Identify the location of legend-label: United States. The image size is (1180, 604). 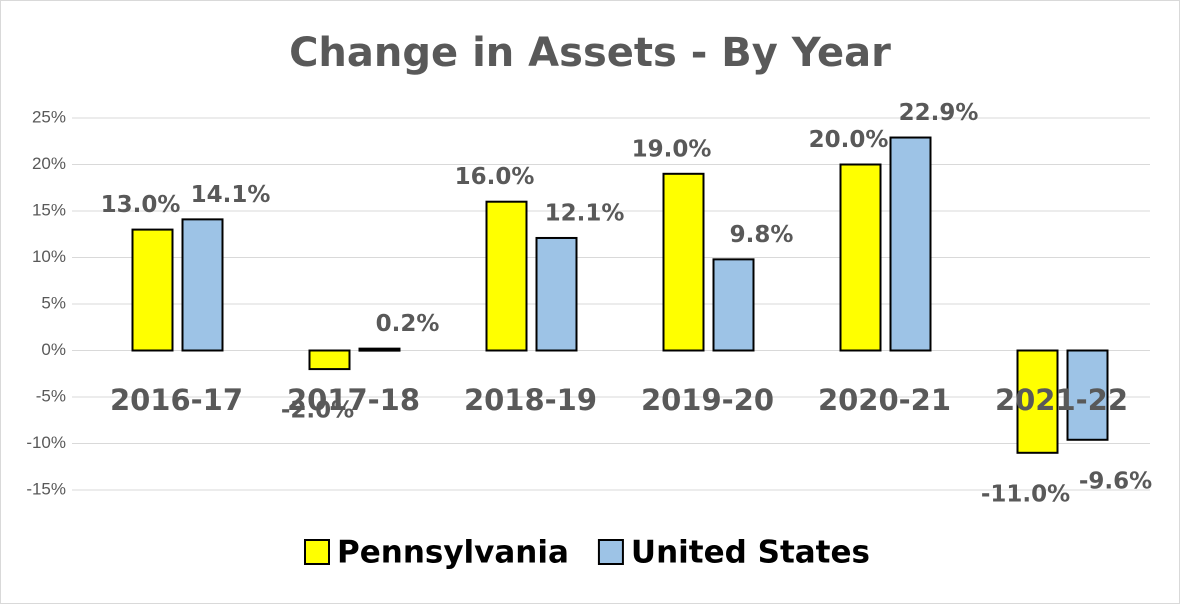
(750, 553).